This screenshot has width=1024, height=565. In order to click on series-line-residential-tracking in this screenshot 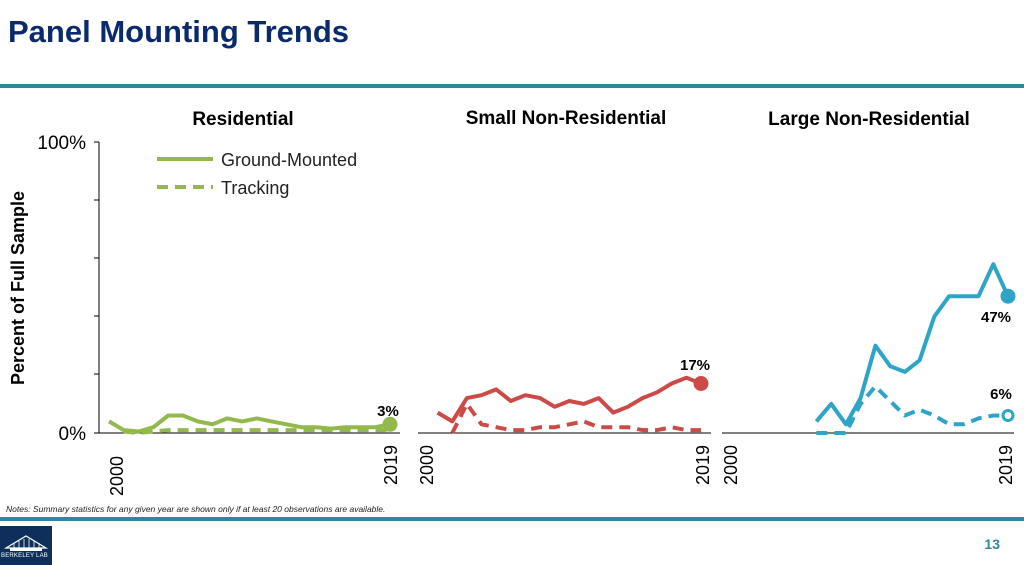, I will do `click(256, 431)`.